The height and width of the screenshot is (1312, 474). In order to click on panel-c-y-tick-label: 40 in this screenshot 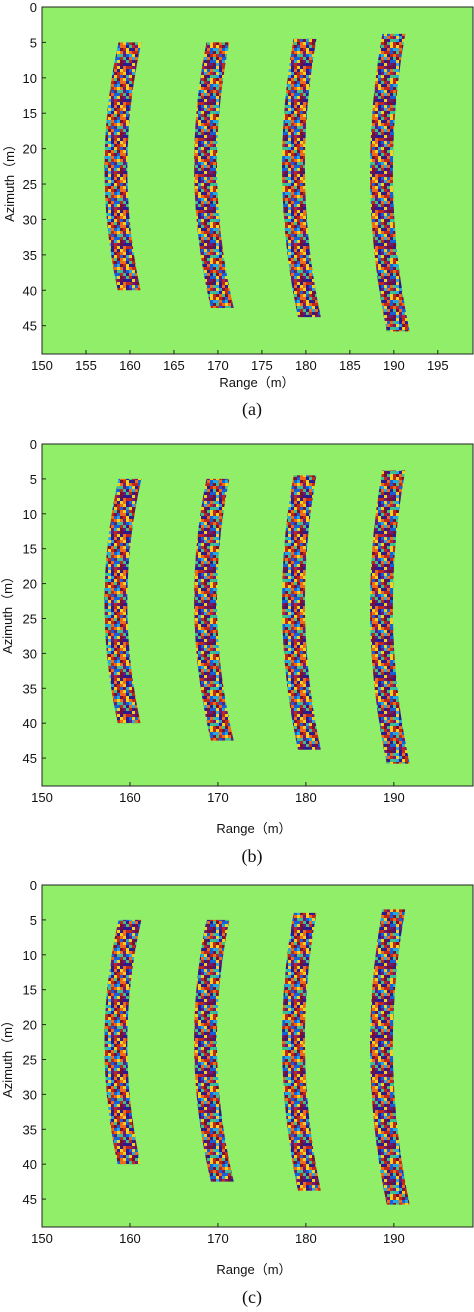, I will do `click(30, 1164)`.